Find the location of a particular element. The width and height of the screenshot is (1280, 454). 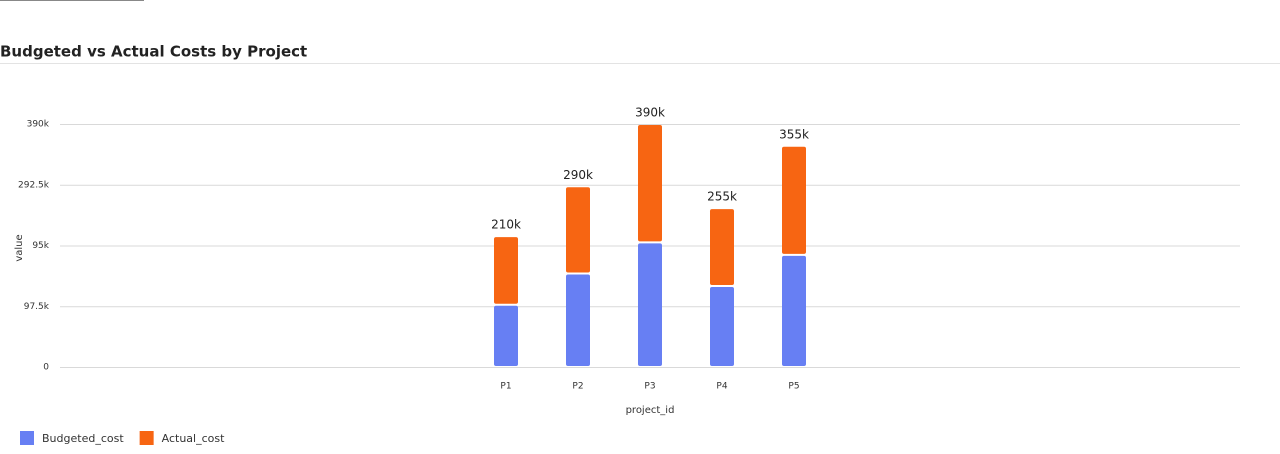

x-tick-label: P1 is located at coordinates (505, 387).